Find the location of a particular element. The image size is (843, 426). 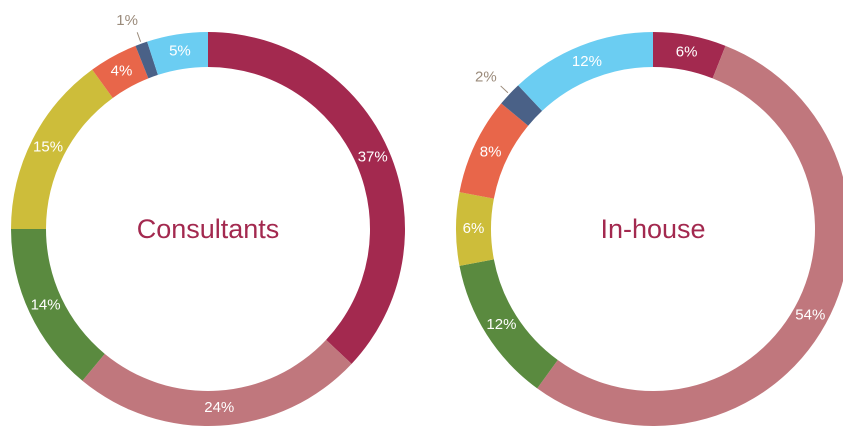

slice-label: 4% is located at coordinates (122, 71).